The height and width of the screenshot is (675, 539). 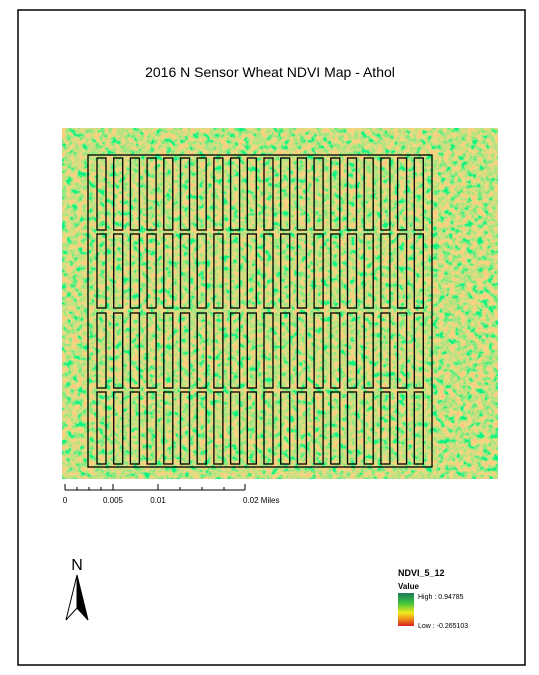 What do you see at coordinates (71, 597) in the screenshot?
I see `north-arrow-left` at bounding box center [71, 597].